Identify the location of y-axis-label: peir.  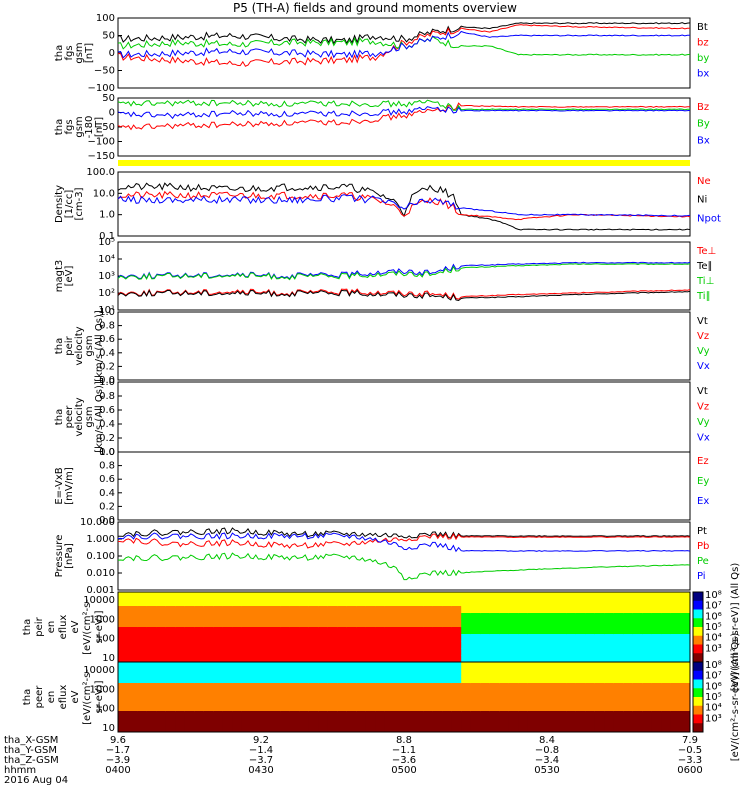
(39, 626).